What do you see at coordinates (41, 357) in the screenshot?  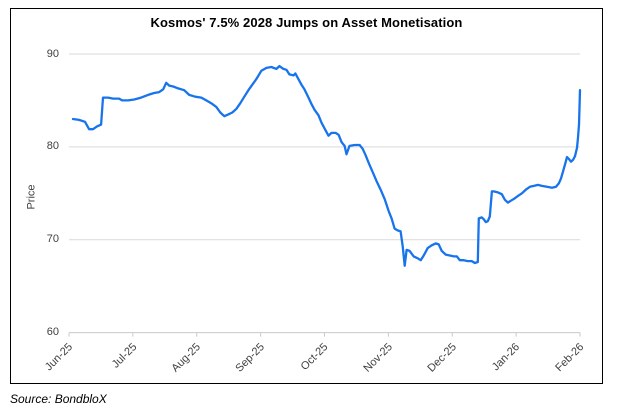 I see `x-tick-label-anchor: Jun-25` at bounding box center [41, 357].